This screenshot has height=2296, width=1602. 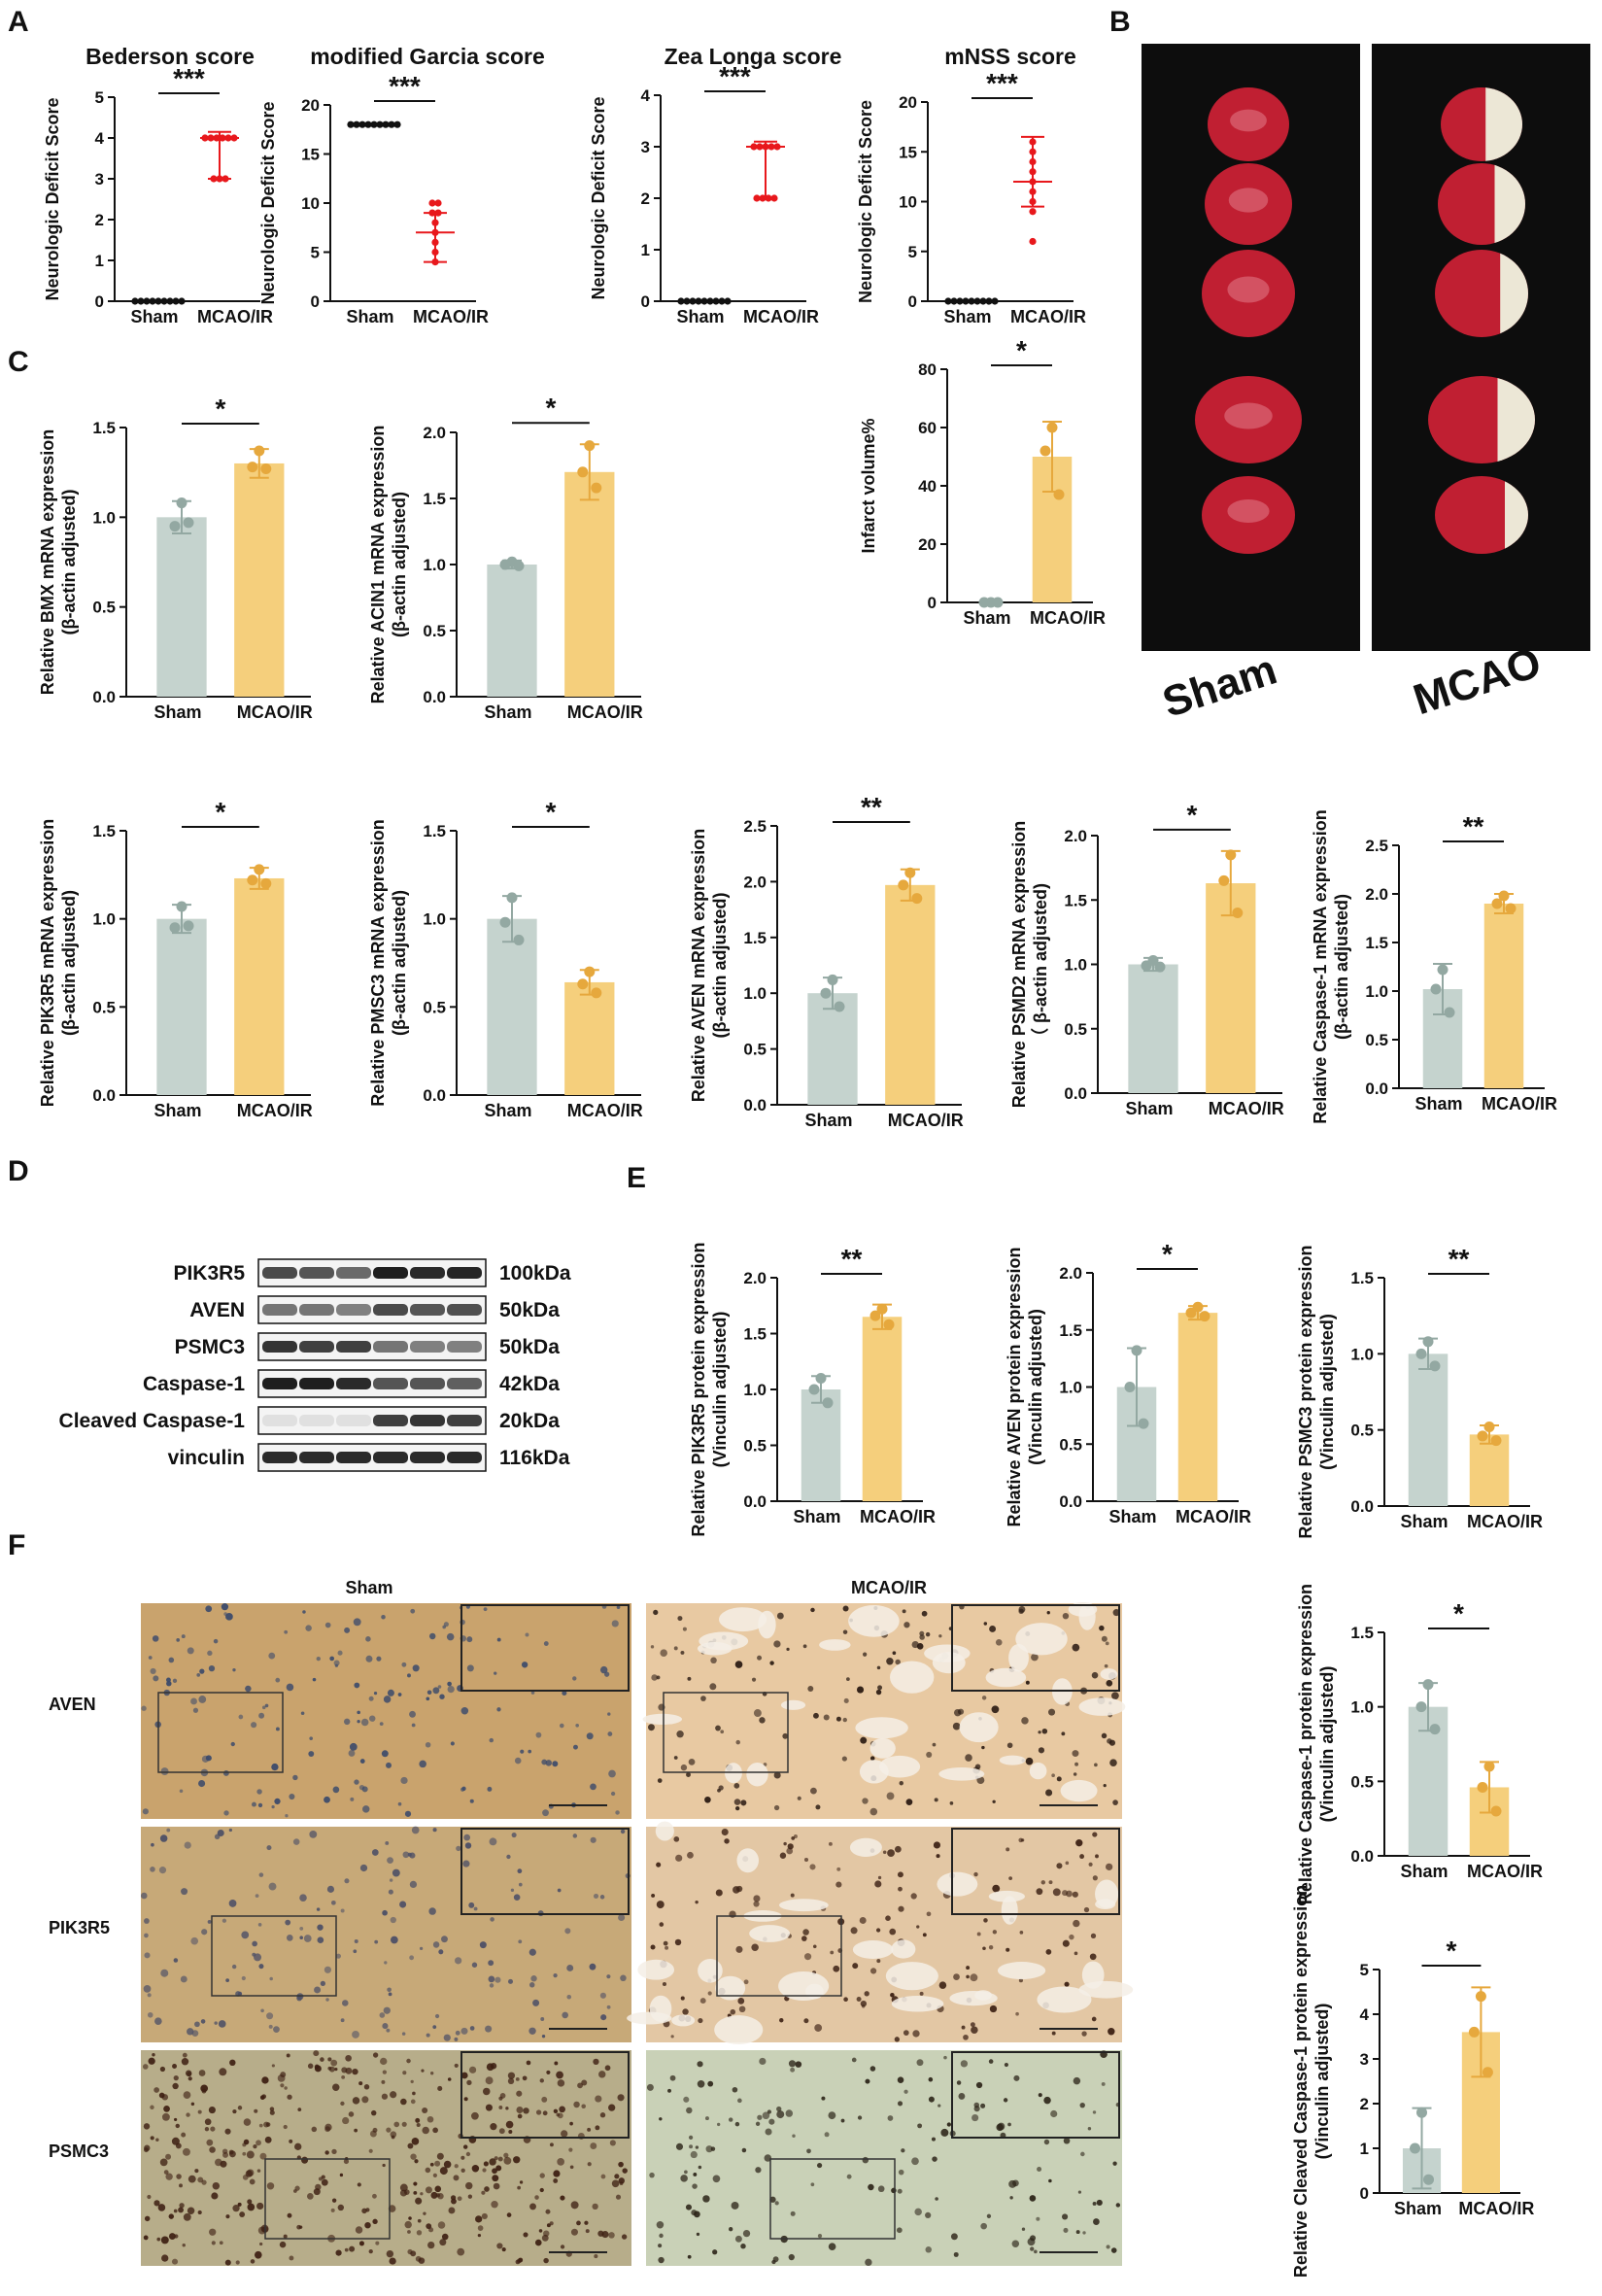 What do you see at coordinates (1070, 1444) in the screenshot?
I see `y-tick-label: 0.5` at bounding box center [1070, 1444].